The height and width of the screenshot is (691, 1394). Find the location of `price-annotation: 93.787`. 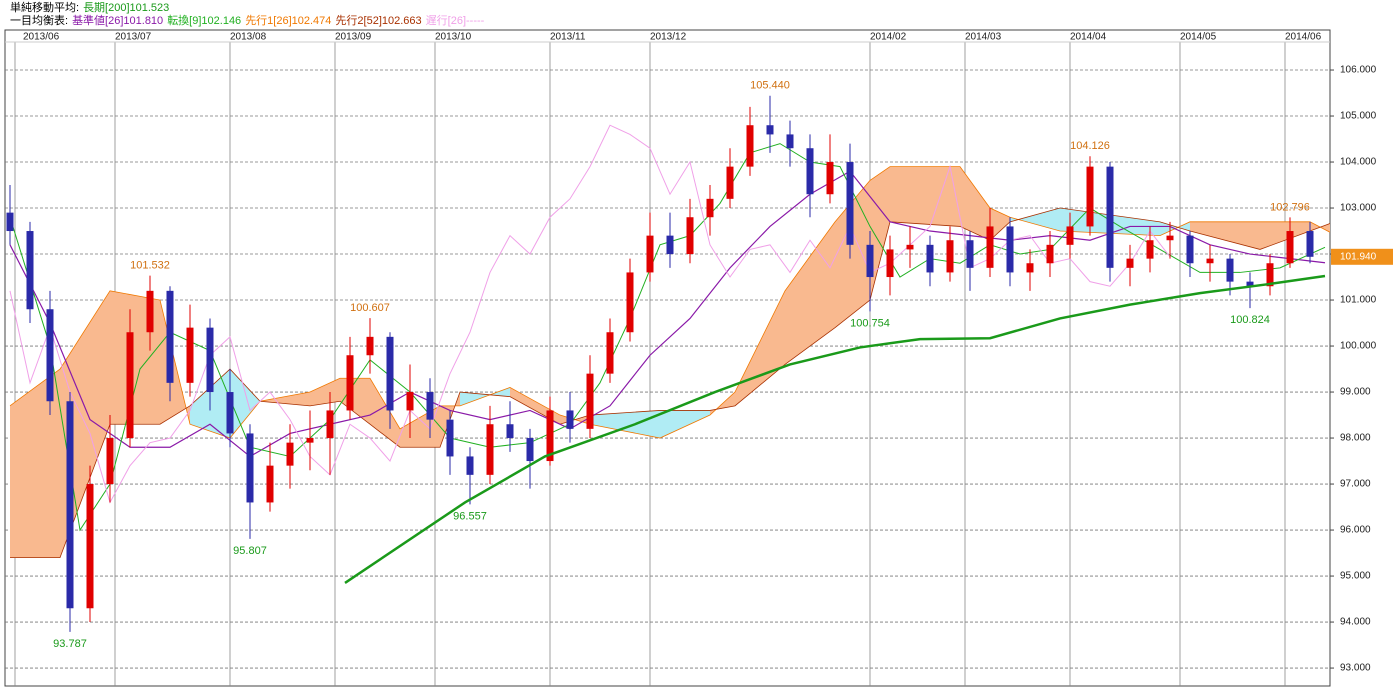

price-annotation: 93.787 is located at coordinates (70, 644).